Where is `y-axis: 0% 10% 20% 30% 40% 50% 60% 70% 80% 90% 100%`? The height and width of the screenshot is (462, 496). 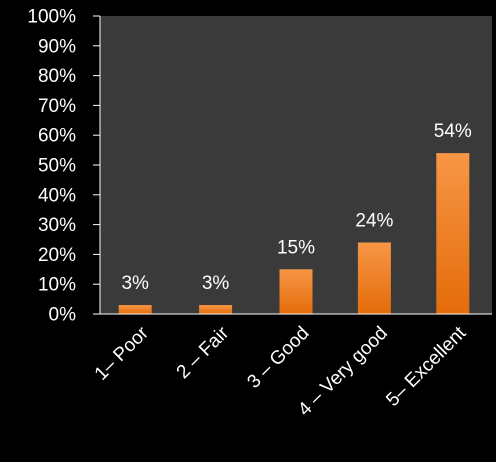
y-axis: 0% 10% 20% 30% 40% 50% 60% 70% 80% 90% 100% is located at coordinates (64, 166).